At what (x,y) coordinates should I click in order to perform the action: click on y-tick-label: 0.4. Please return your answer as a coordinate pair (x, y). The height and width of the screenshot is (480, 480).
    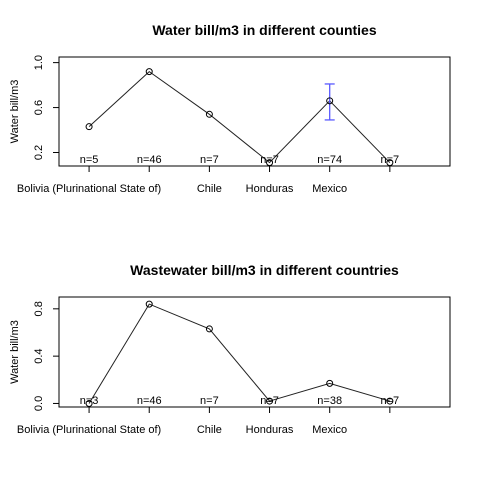
    Looking at the image, I should click on (39, 355).